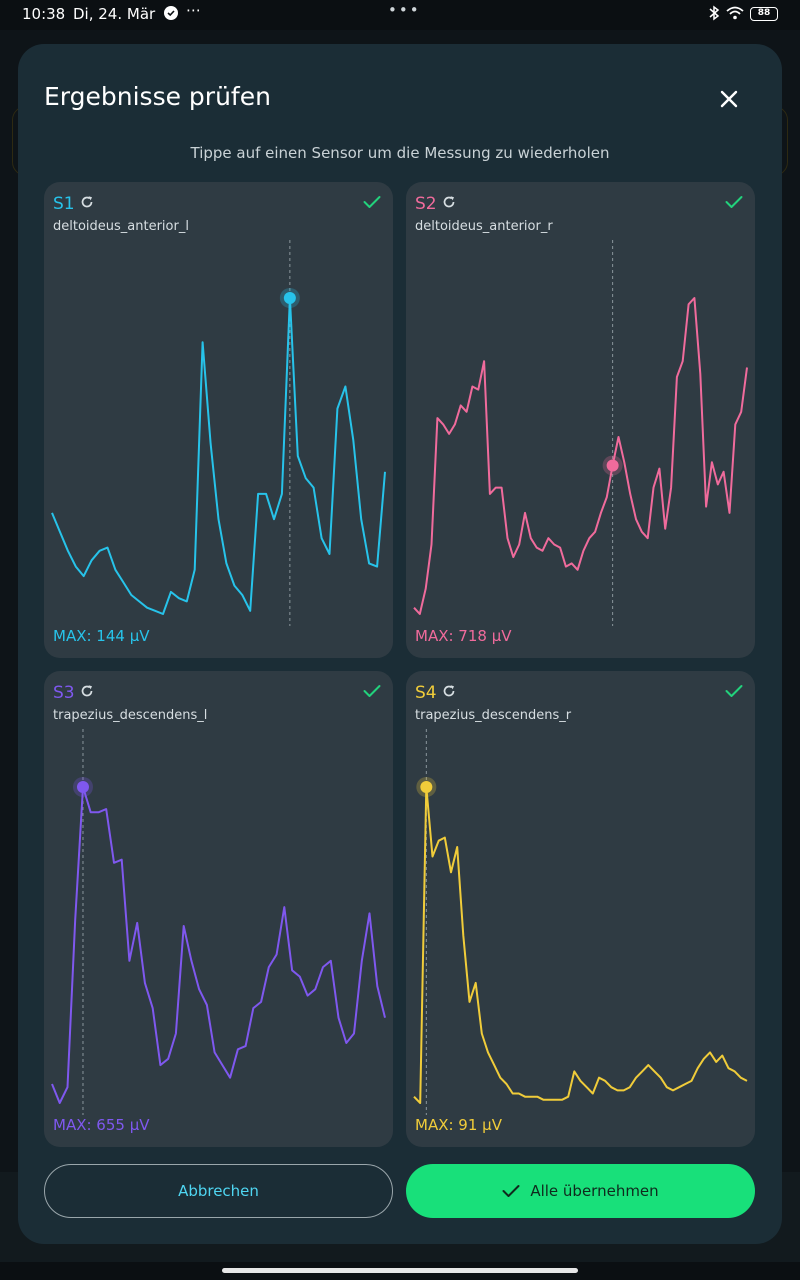  Describe the element at coordinates (735, 15) in the screenshot. I see `wifi-icon` at that location.